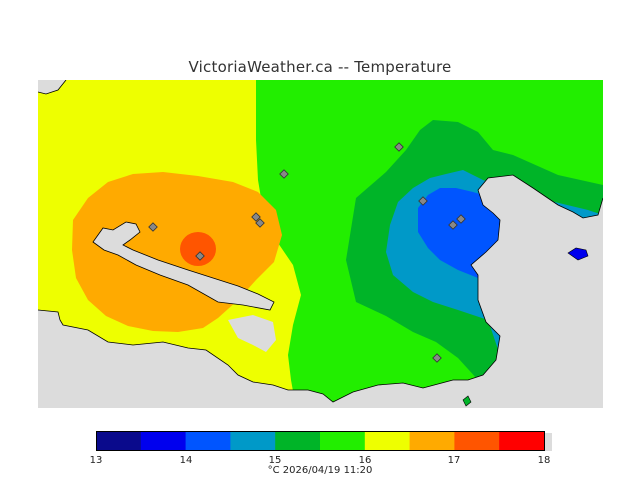 The image size is (640, 480). I want to click on colorbar, so click(324, 441).